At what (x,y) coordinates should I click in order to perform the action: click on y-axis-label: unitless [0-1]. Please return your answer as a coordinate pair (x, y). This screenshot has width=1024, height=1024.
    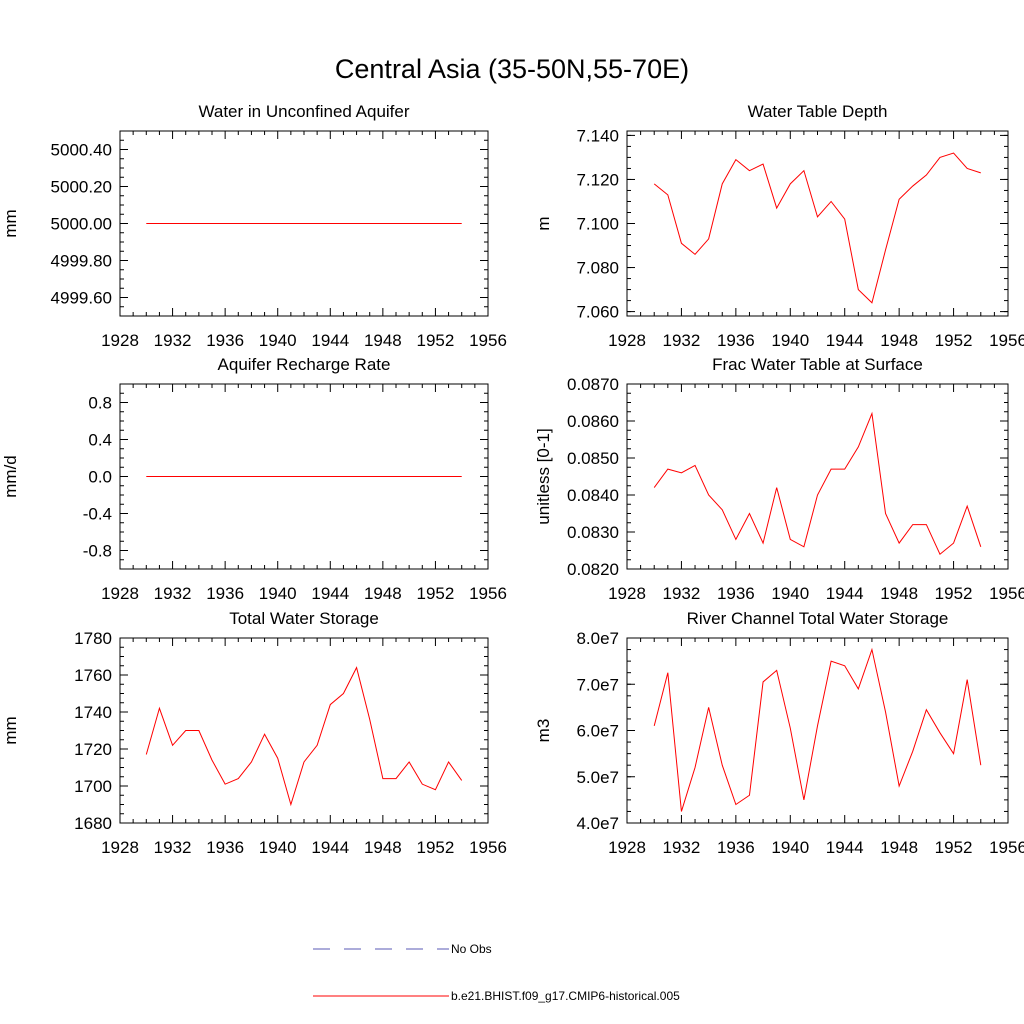
    Looking at the image, I should click on (543, 476).